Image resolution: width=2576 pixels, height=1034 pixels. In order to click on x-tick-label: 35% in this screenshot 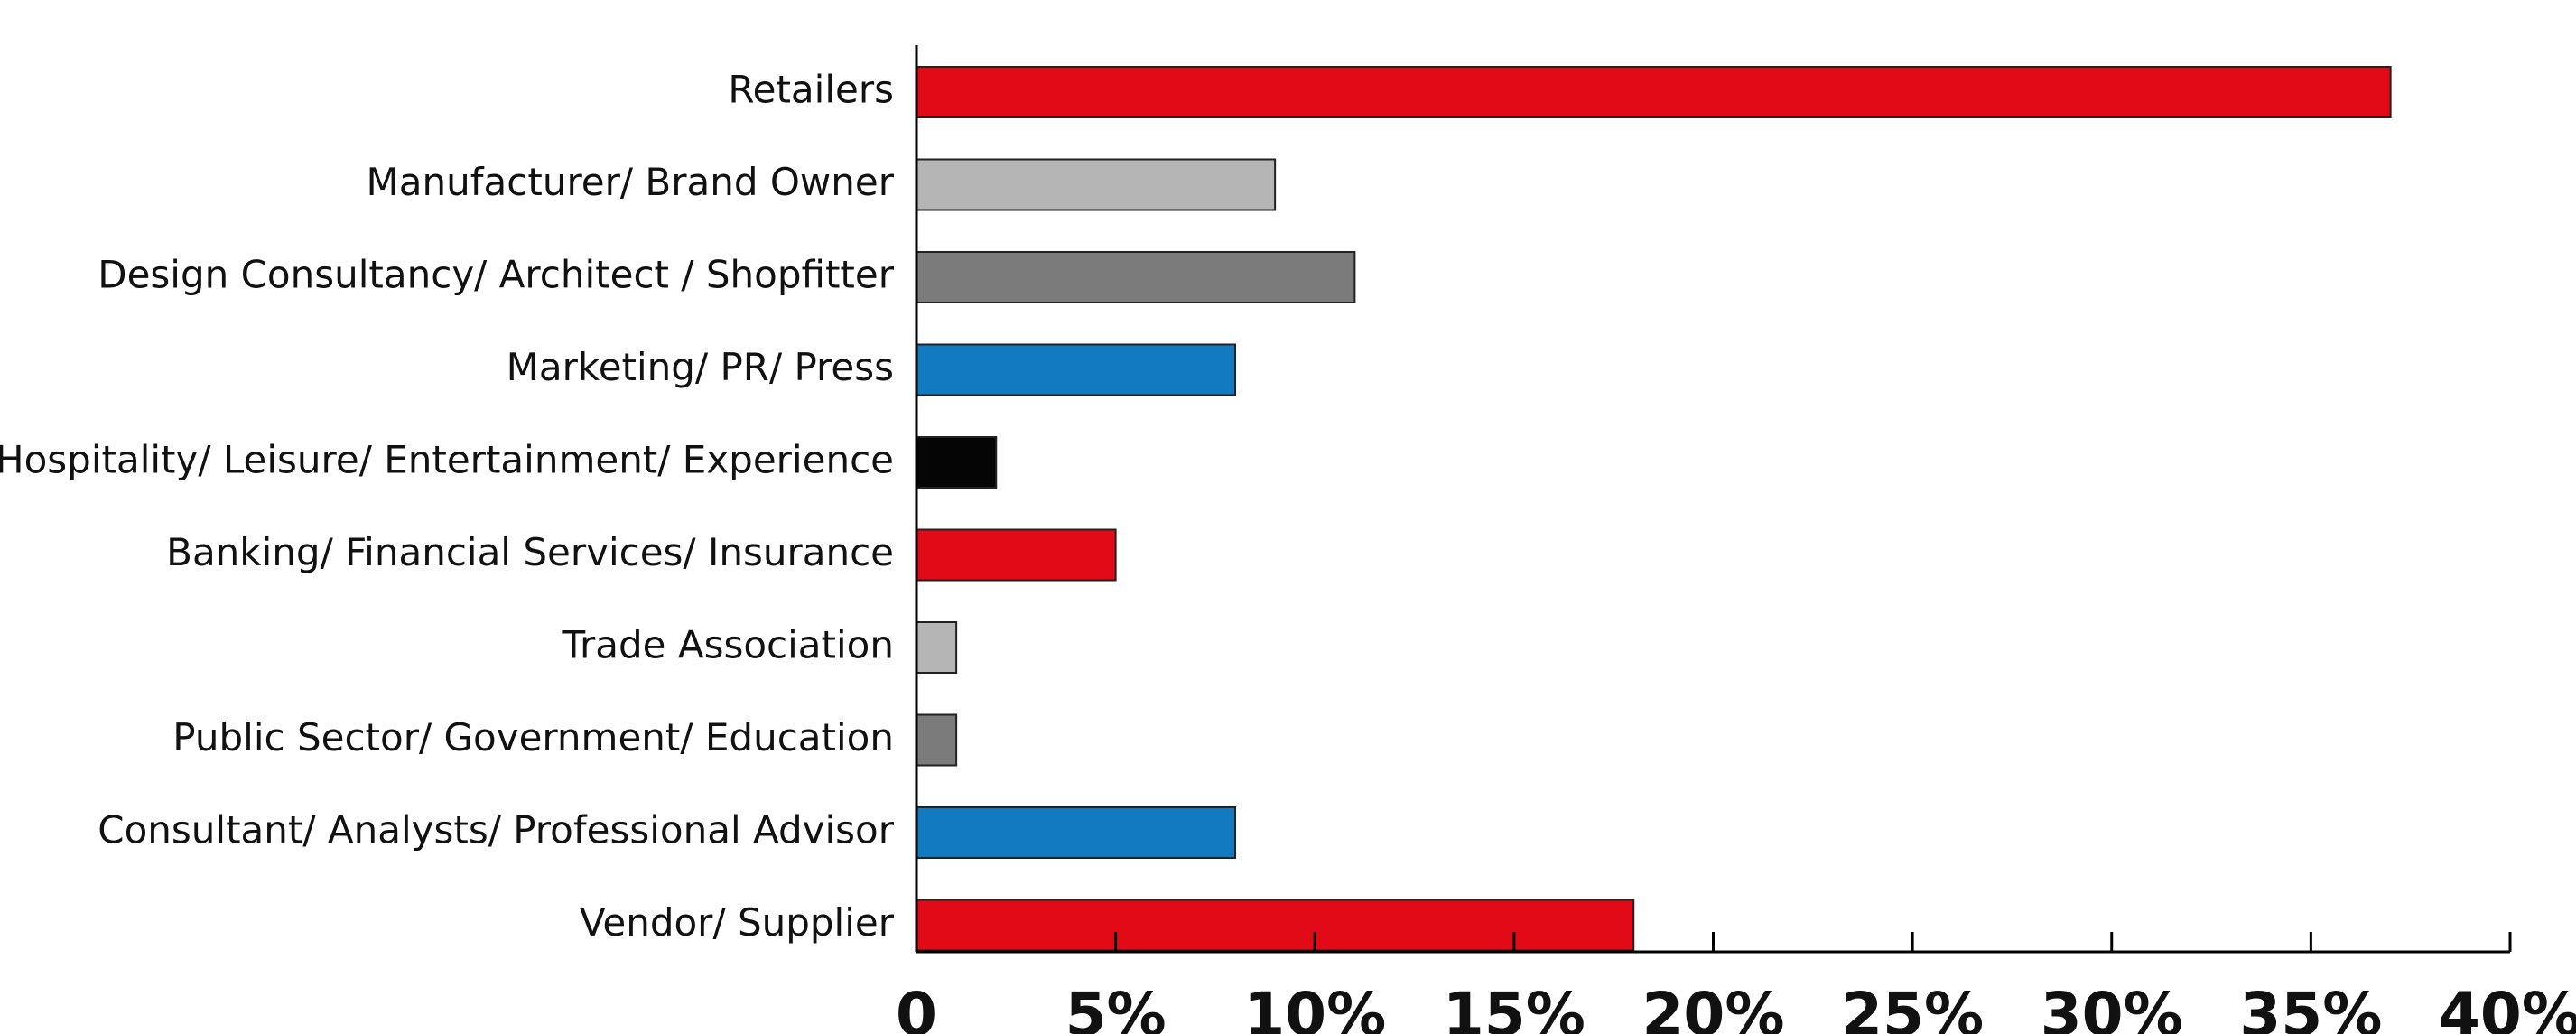, I will do `click(2310, 1007)`.